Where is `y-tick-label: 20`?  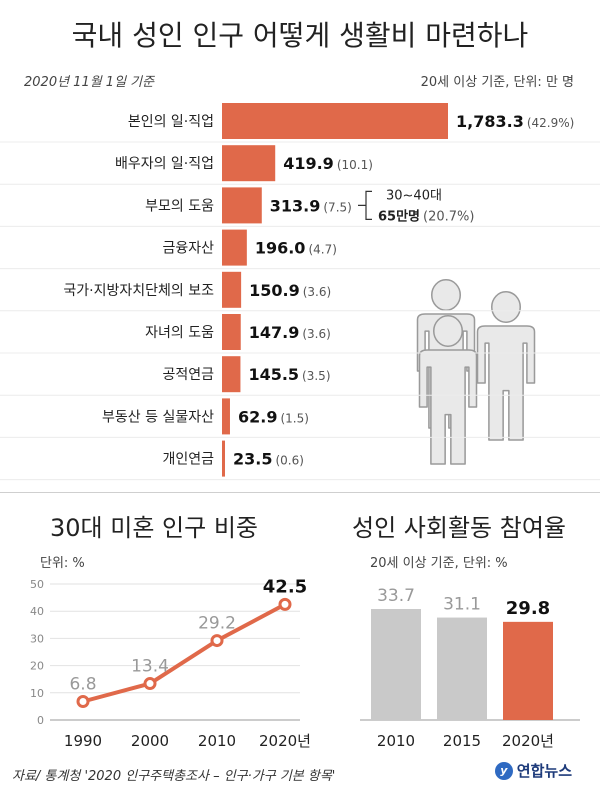 y-tick-label: 20 is located at coordinates (37, 666).